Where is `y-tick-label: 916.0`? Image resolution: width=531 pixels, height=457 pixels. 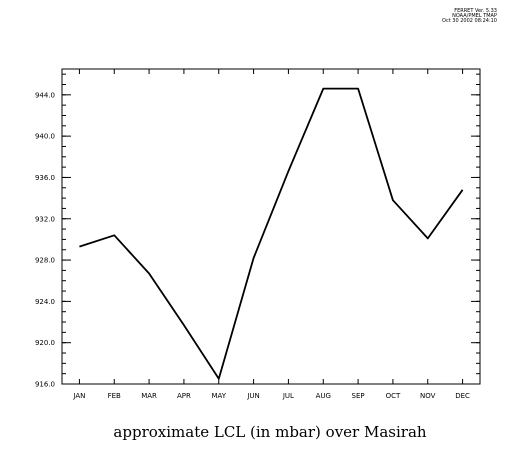 y-tick-label: 916.0 is located at coordinates (45, 385).